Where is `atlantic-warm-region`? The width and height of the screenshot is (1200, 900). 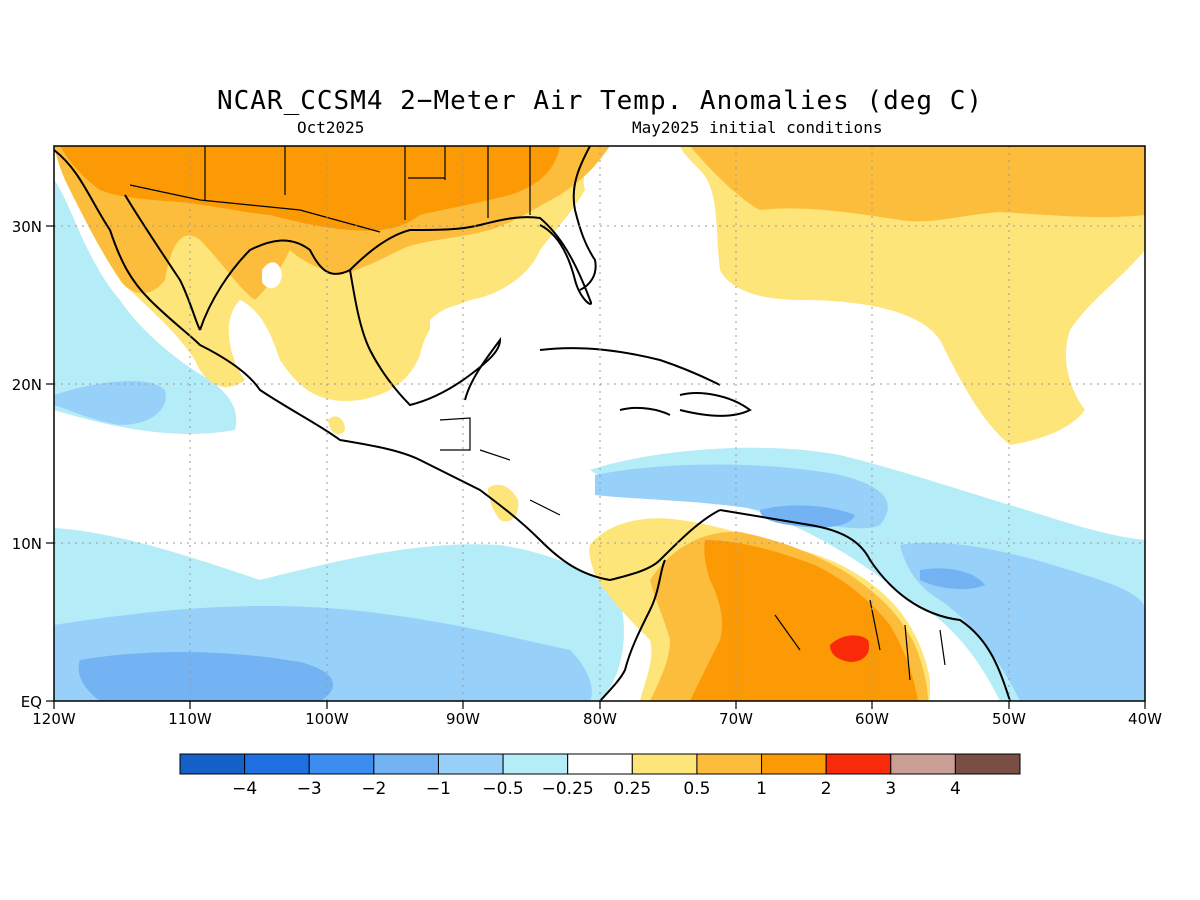
atlantic-warm-region is located at coordinates (912, 295).